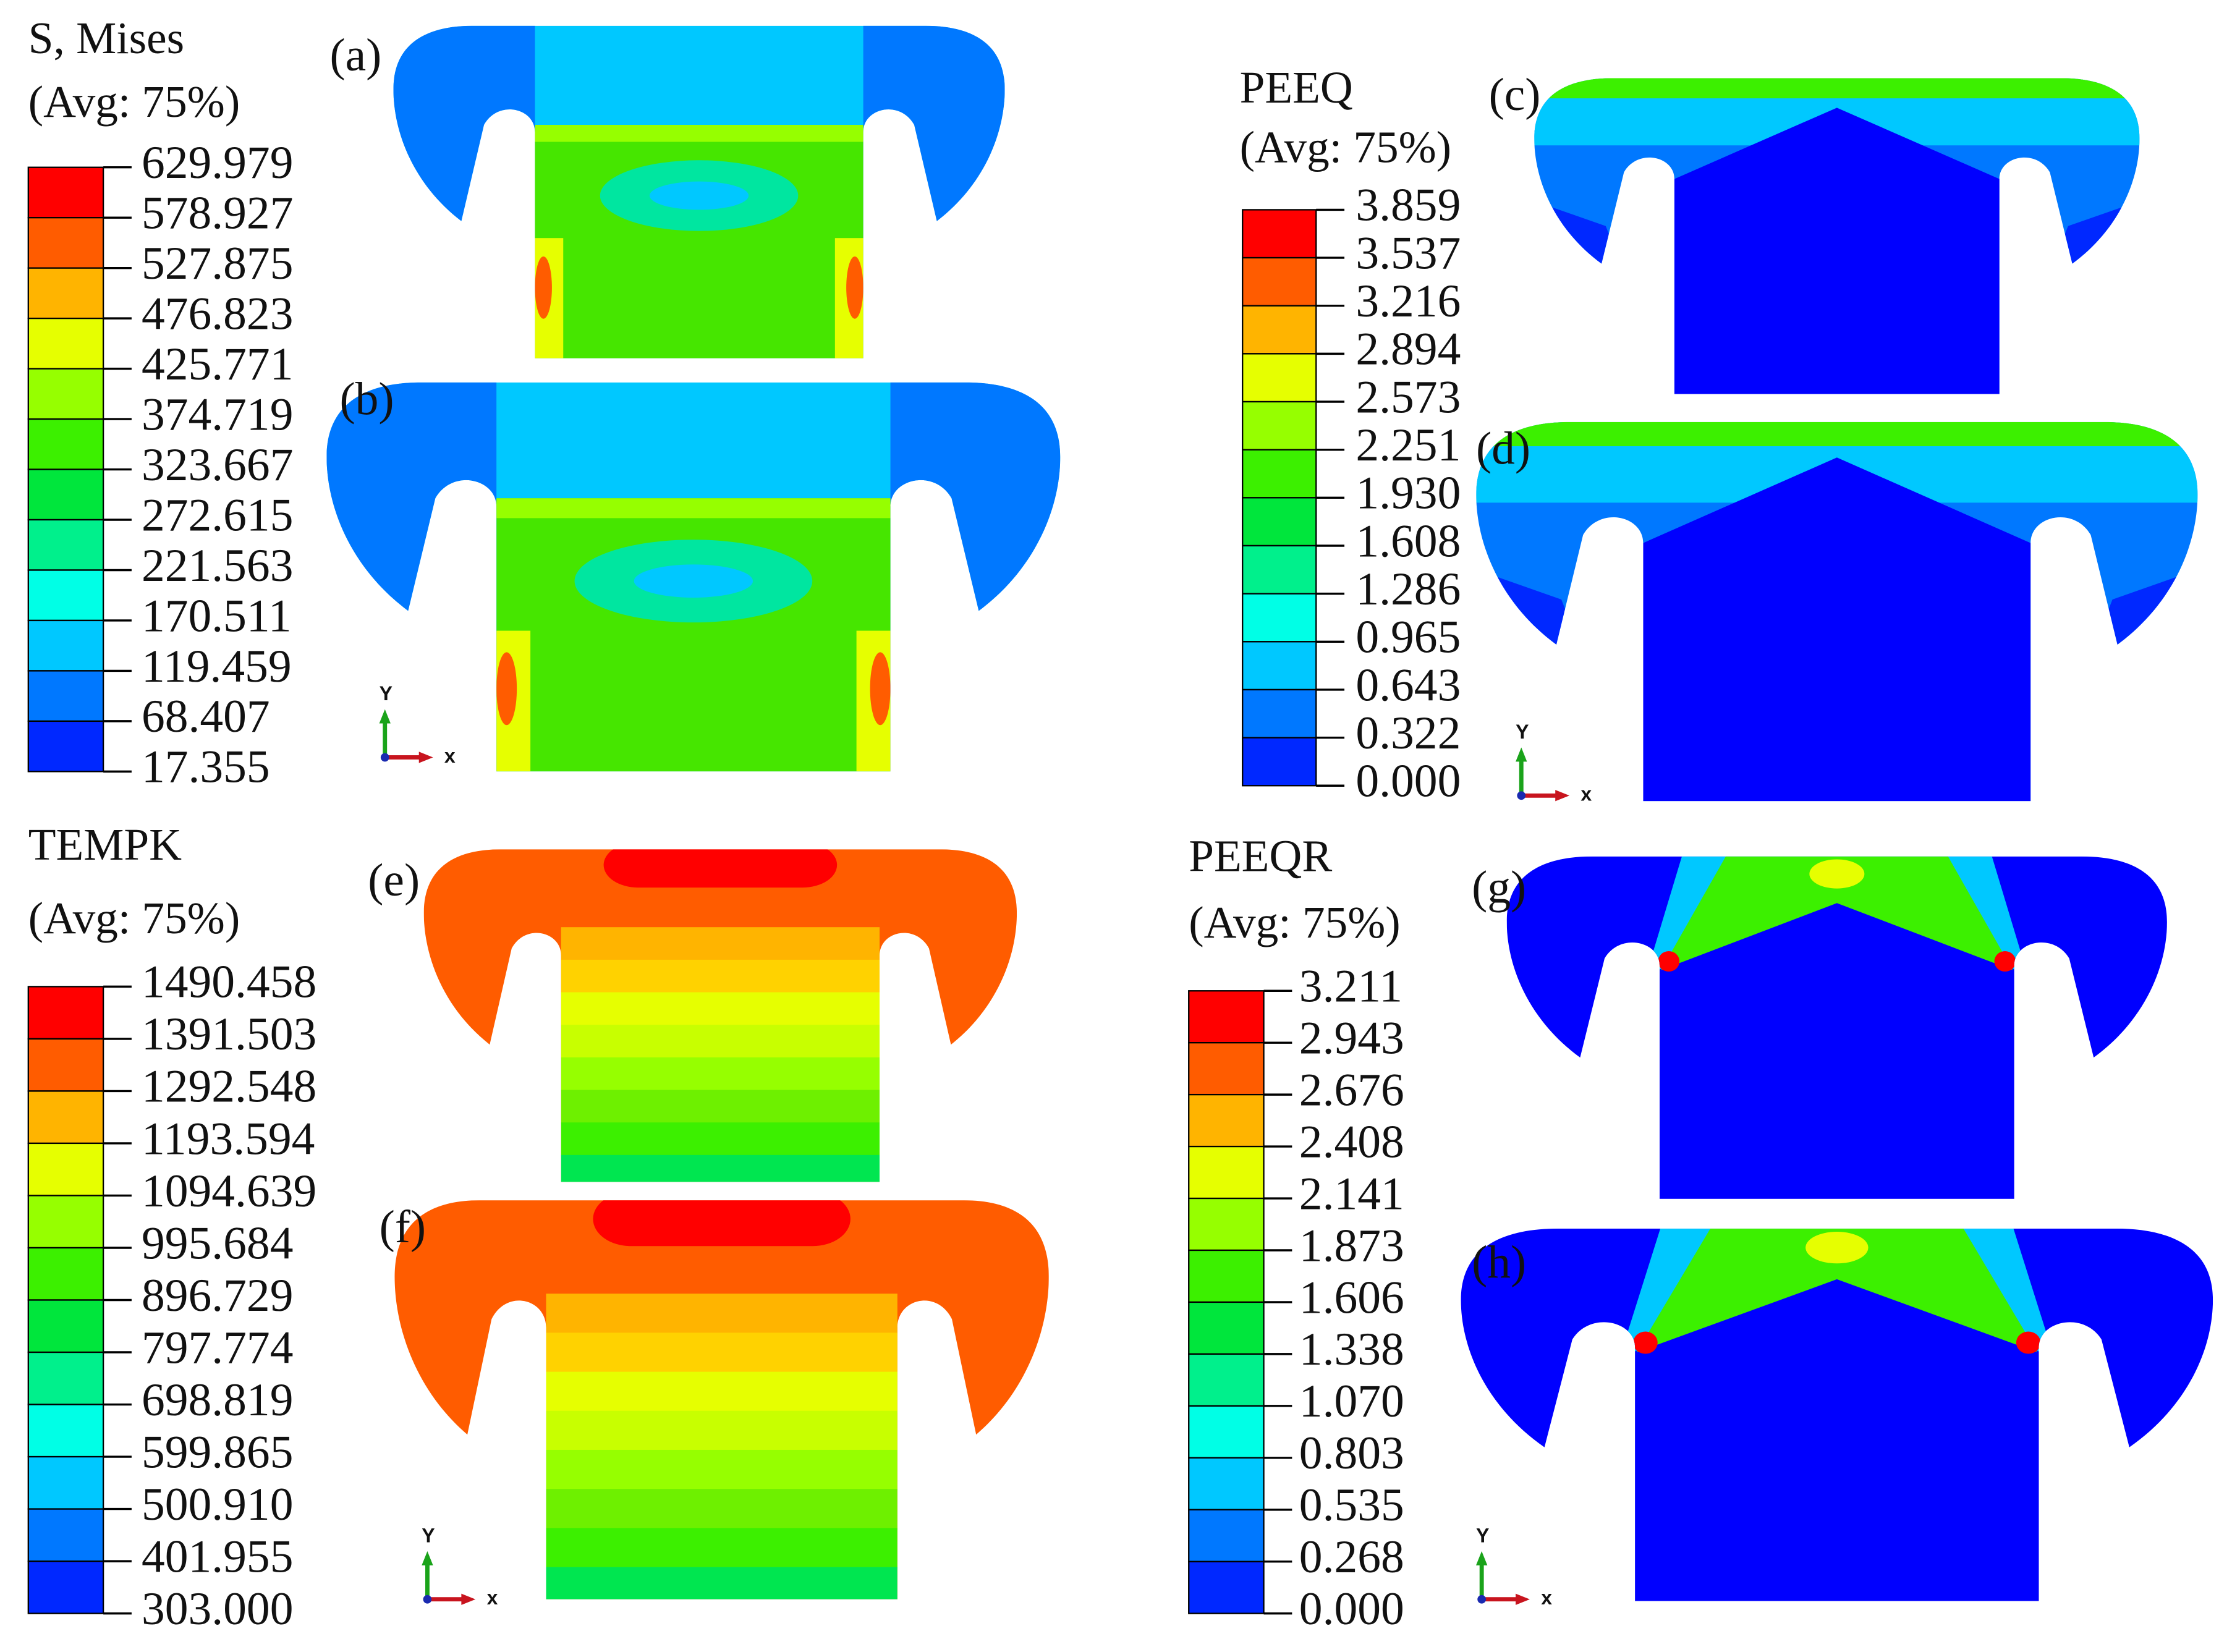  I want to click on legend-label: 578.927, so click(218, 213).